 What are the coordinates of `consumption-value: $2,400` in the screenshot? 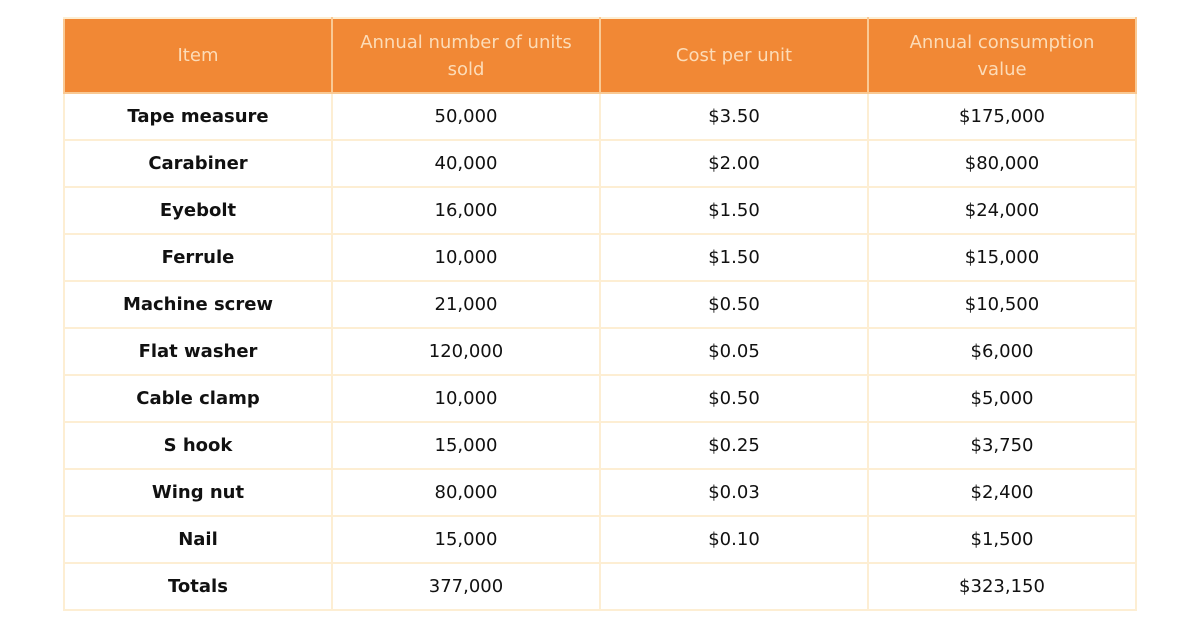 It's located at (1002, 492).